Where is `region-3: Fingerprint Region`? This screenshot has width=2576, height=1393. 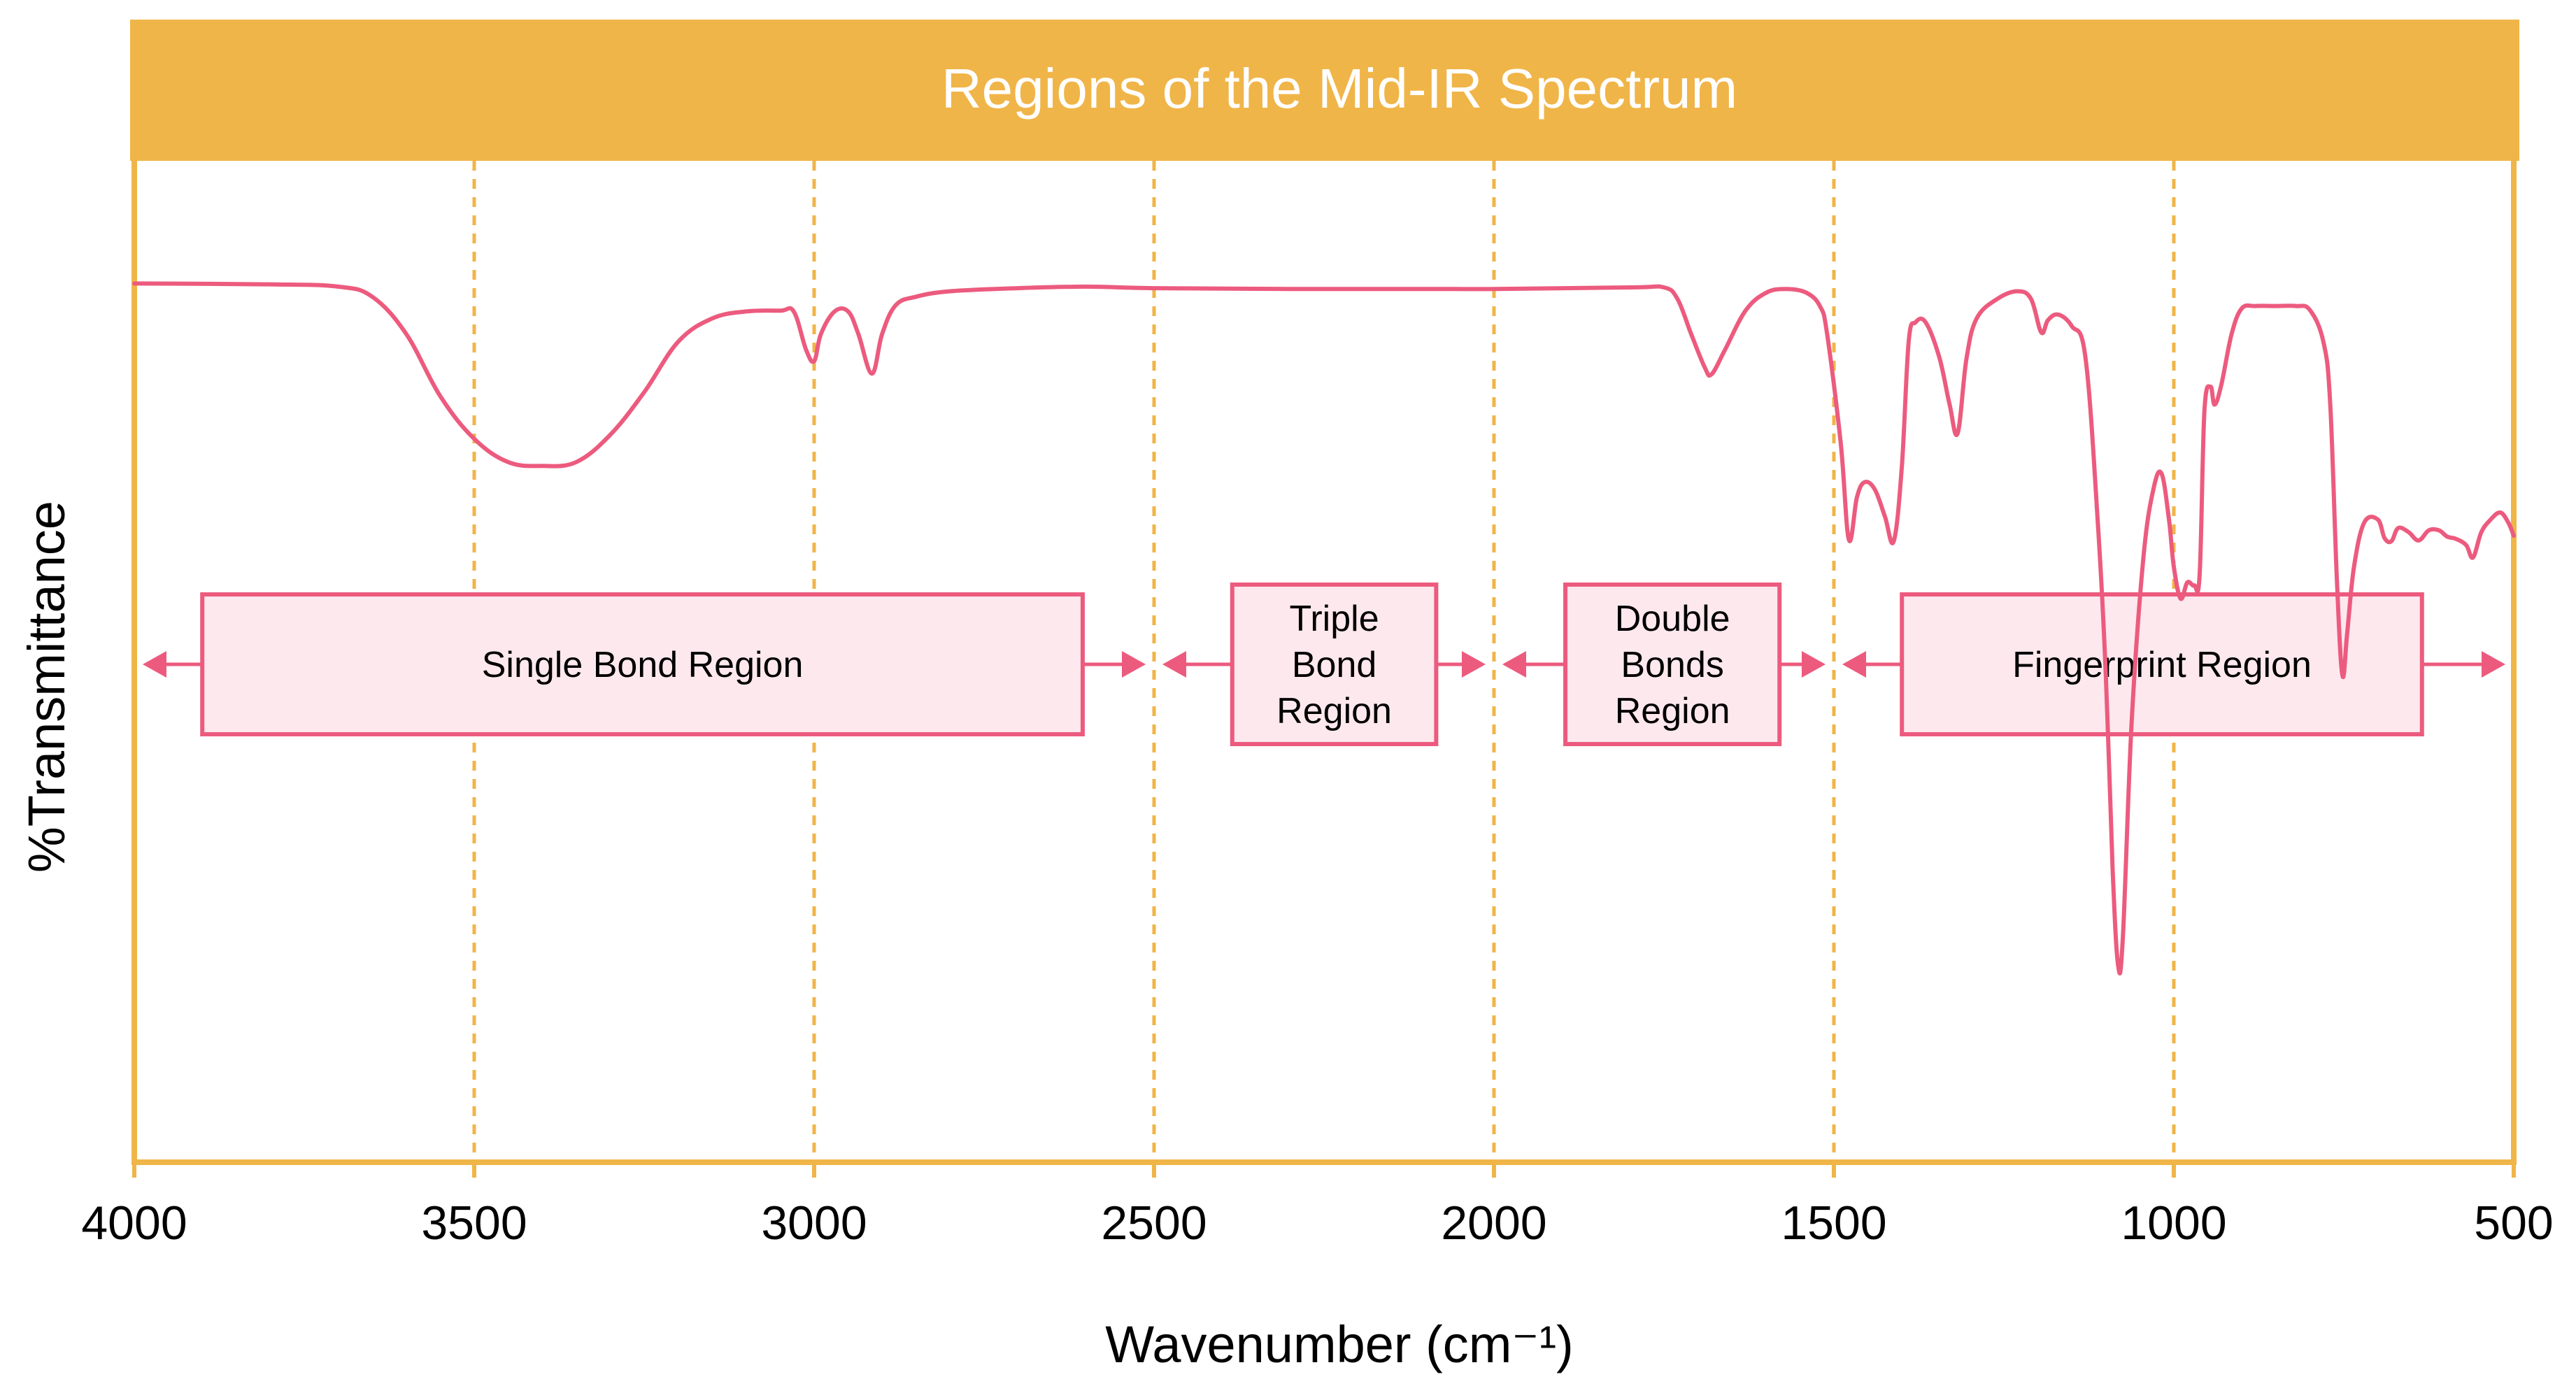
region-3: Fingerprint Region is located at coordinates (2173, 664).